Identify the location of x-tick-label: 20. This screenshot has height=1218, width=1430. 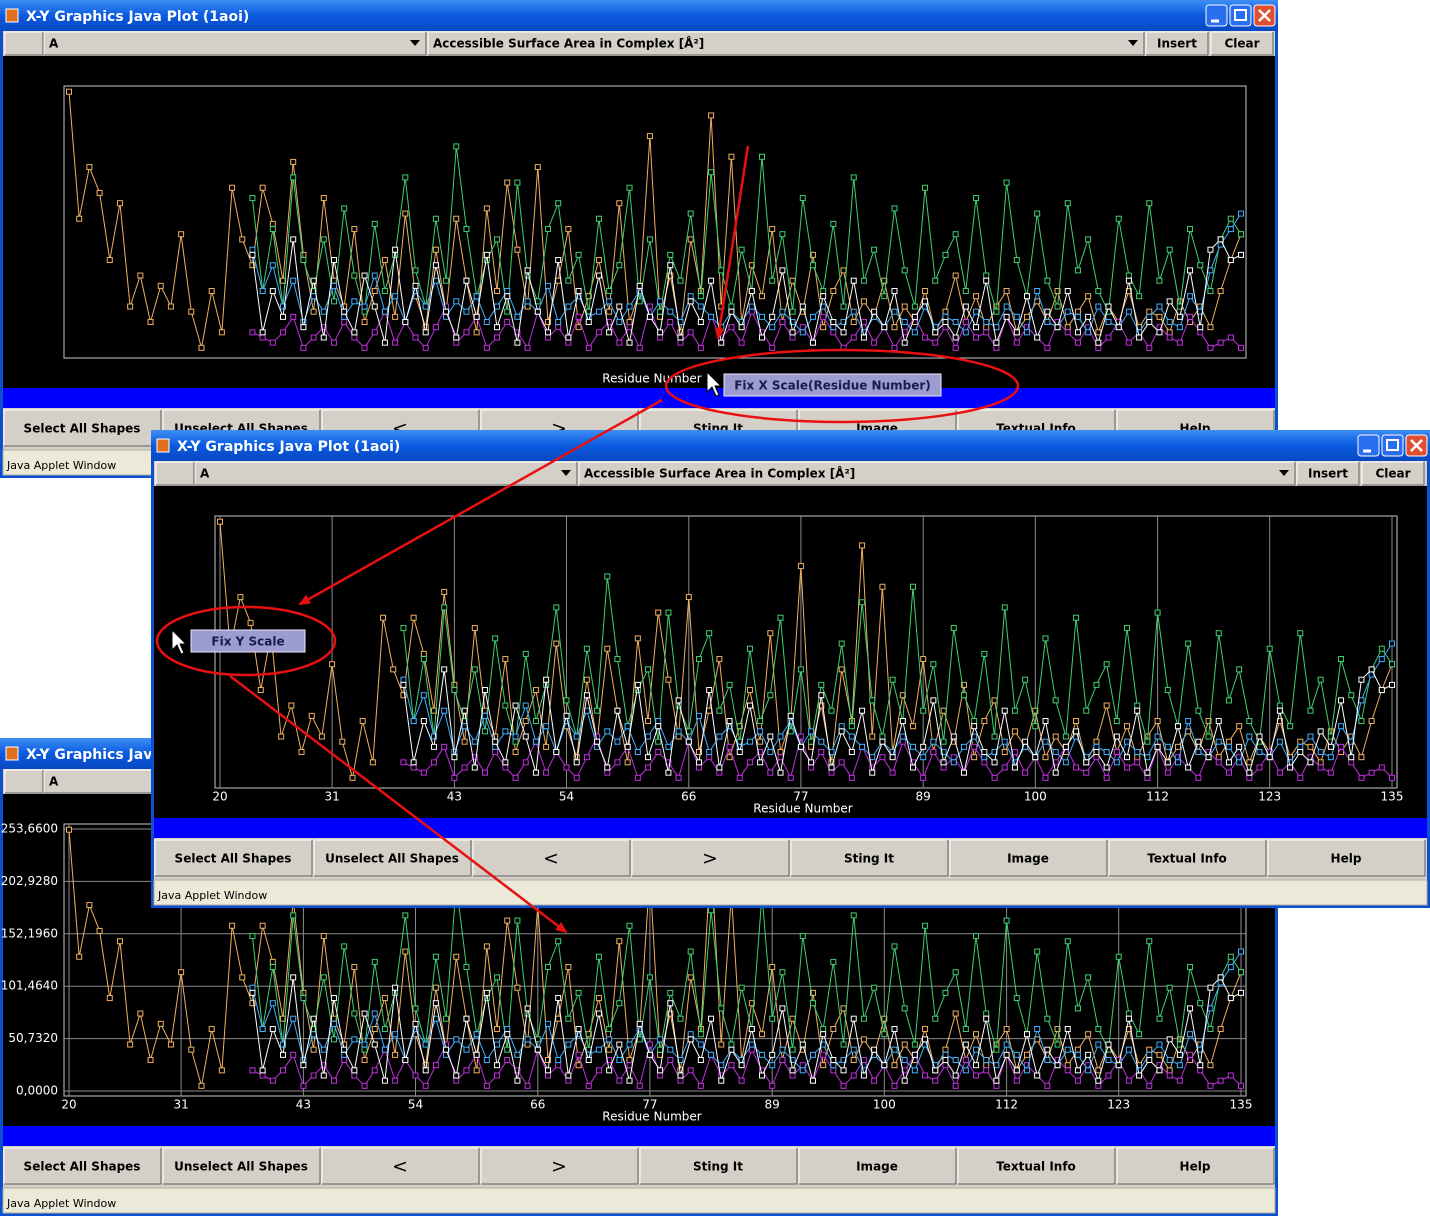
(68, 1105).